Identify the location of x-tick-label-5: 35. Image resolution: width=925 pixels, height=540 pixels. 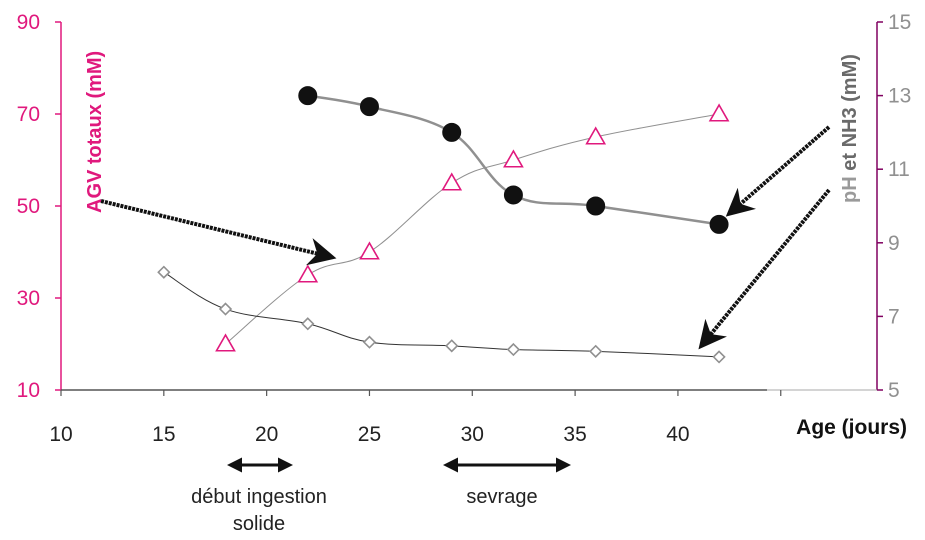
(574, 434).